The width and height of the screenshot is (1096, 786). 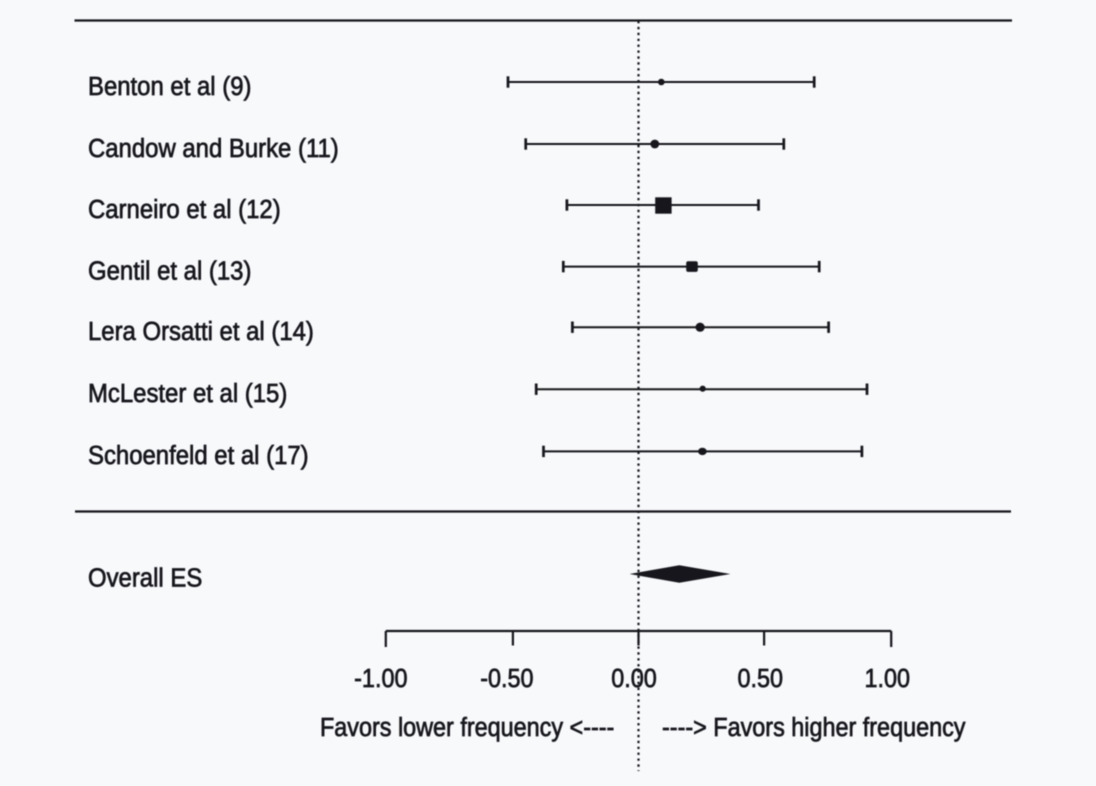 What do you see at coordinates (187, 393) in the screenshot?
I see `svg-text: McLester et al (15)` at bounding box center [187, 393].